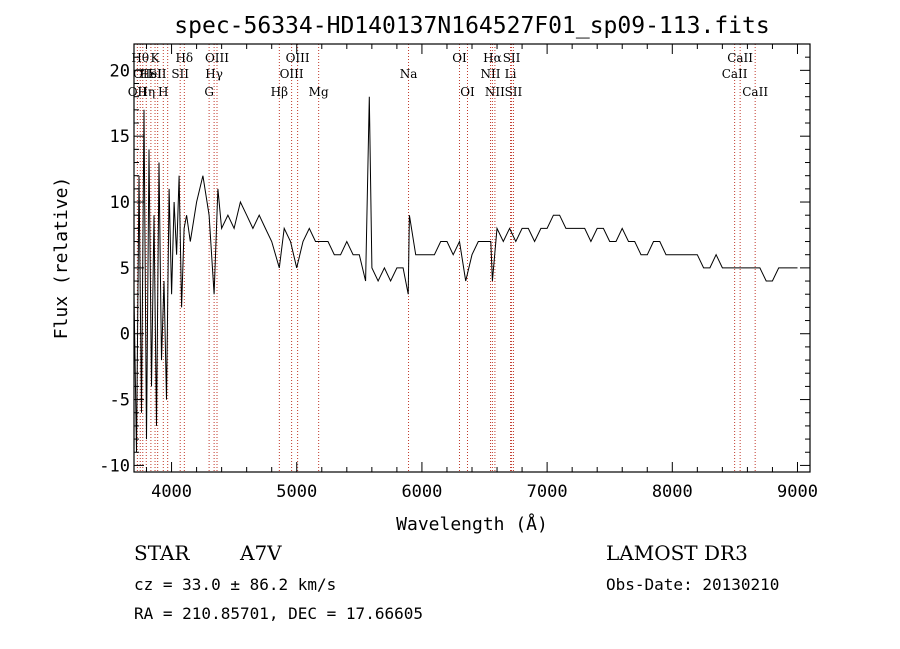 Image resolution: width=900 pixels, height=649 pixels. Describe the element at coordinates (120, 203) in the screenshot. I see `y-tick-label: 10` at that location.